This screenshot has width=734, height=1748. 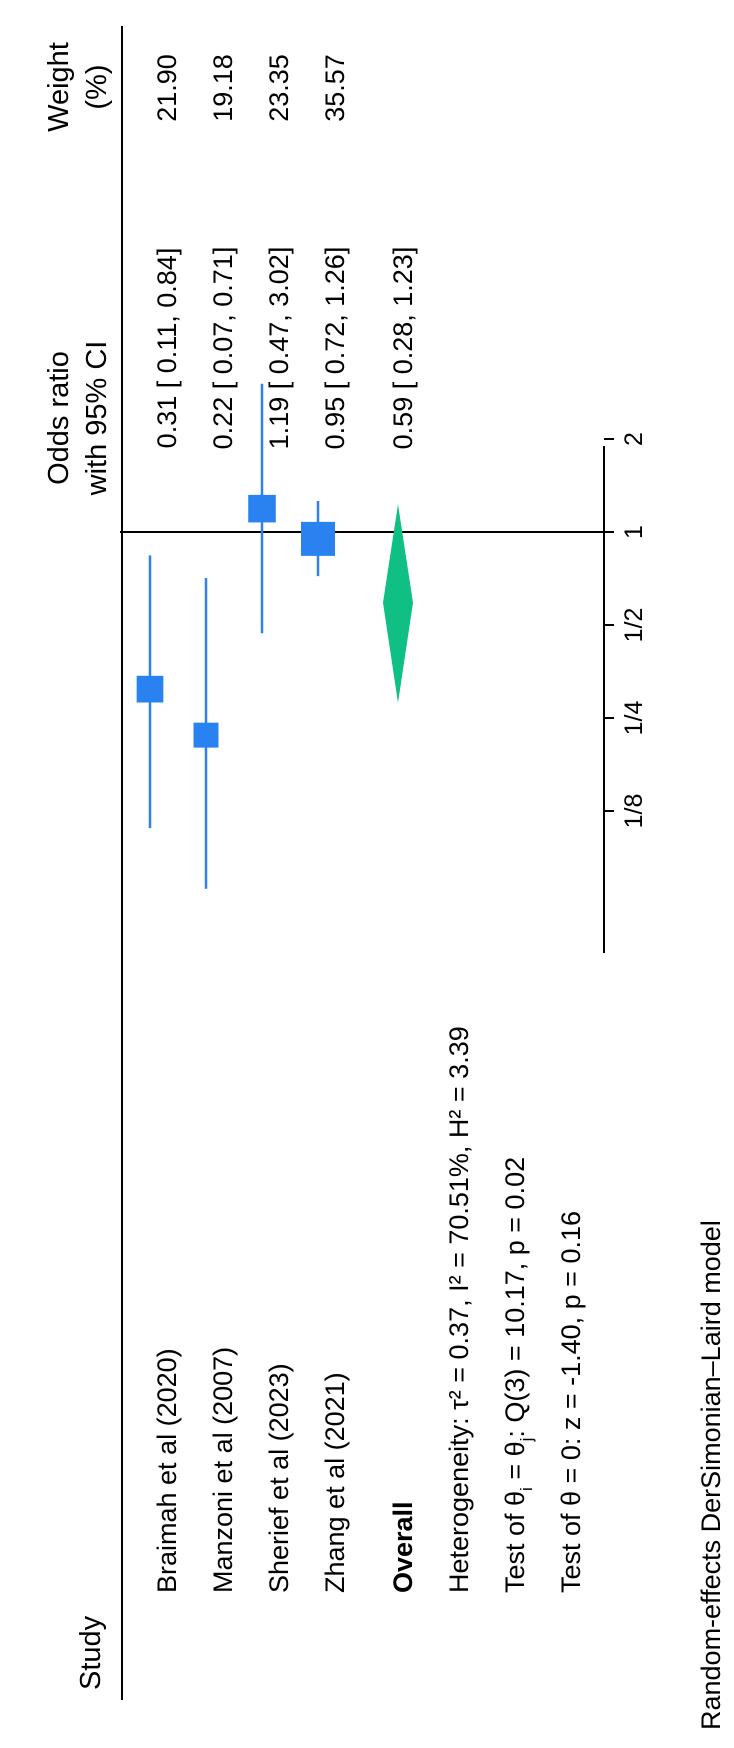 I want to click on x-axis-tick-label: 1/2, so click(x=634, y=625).